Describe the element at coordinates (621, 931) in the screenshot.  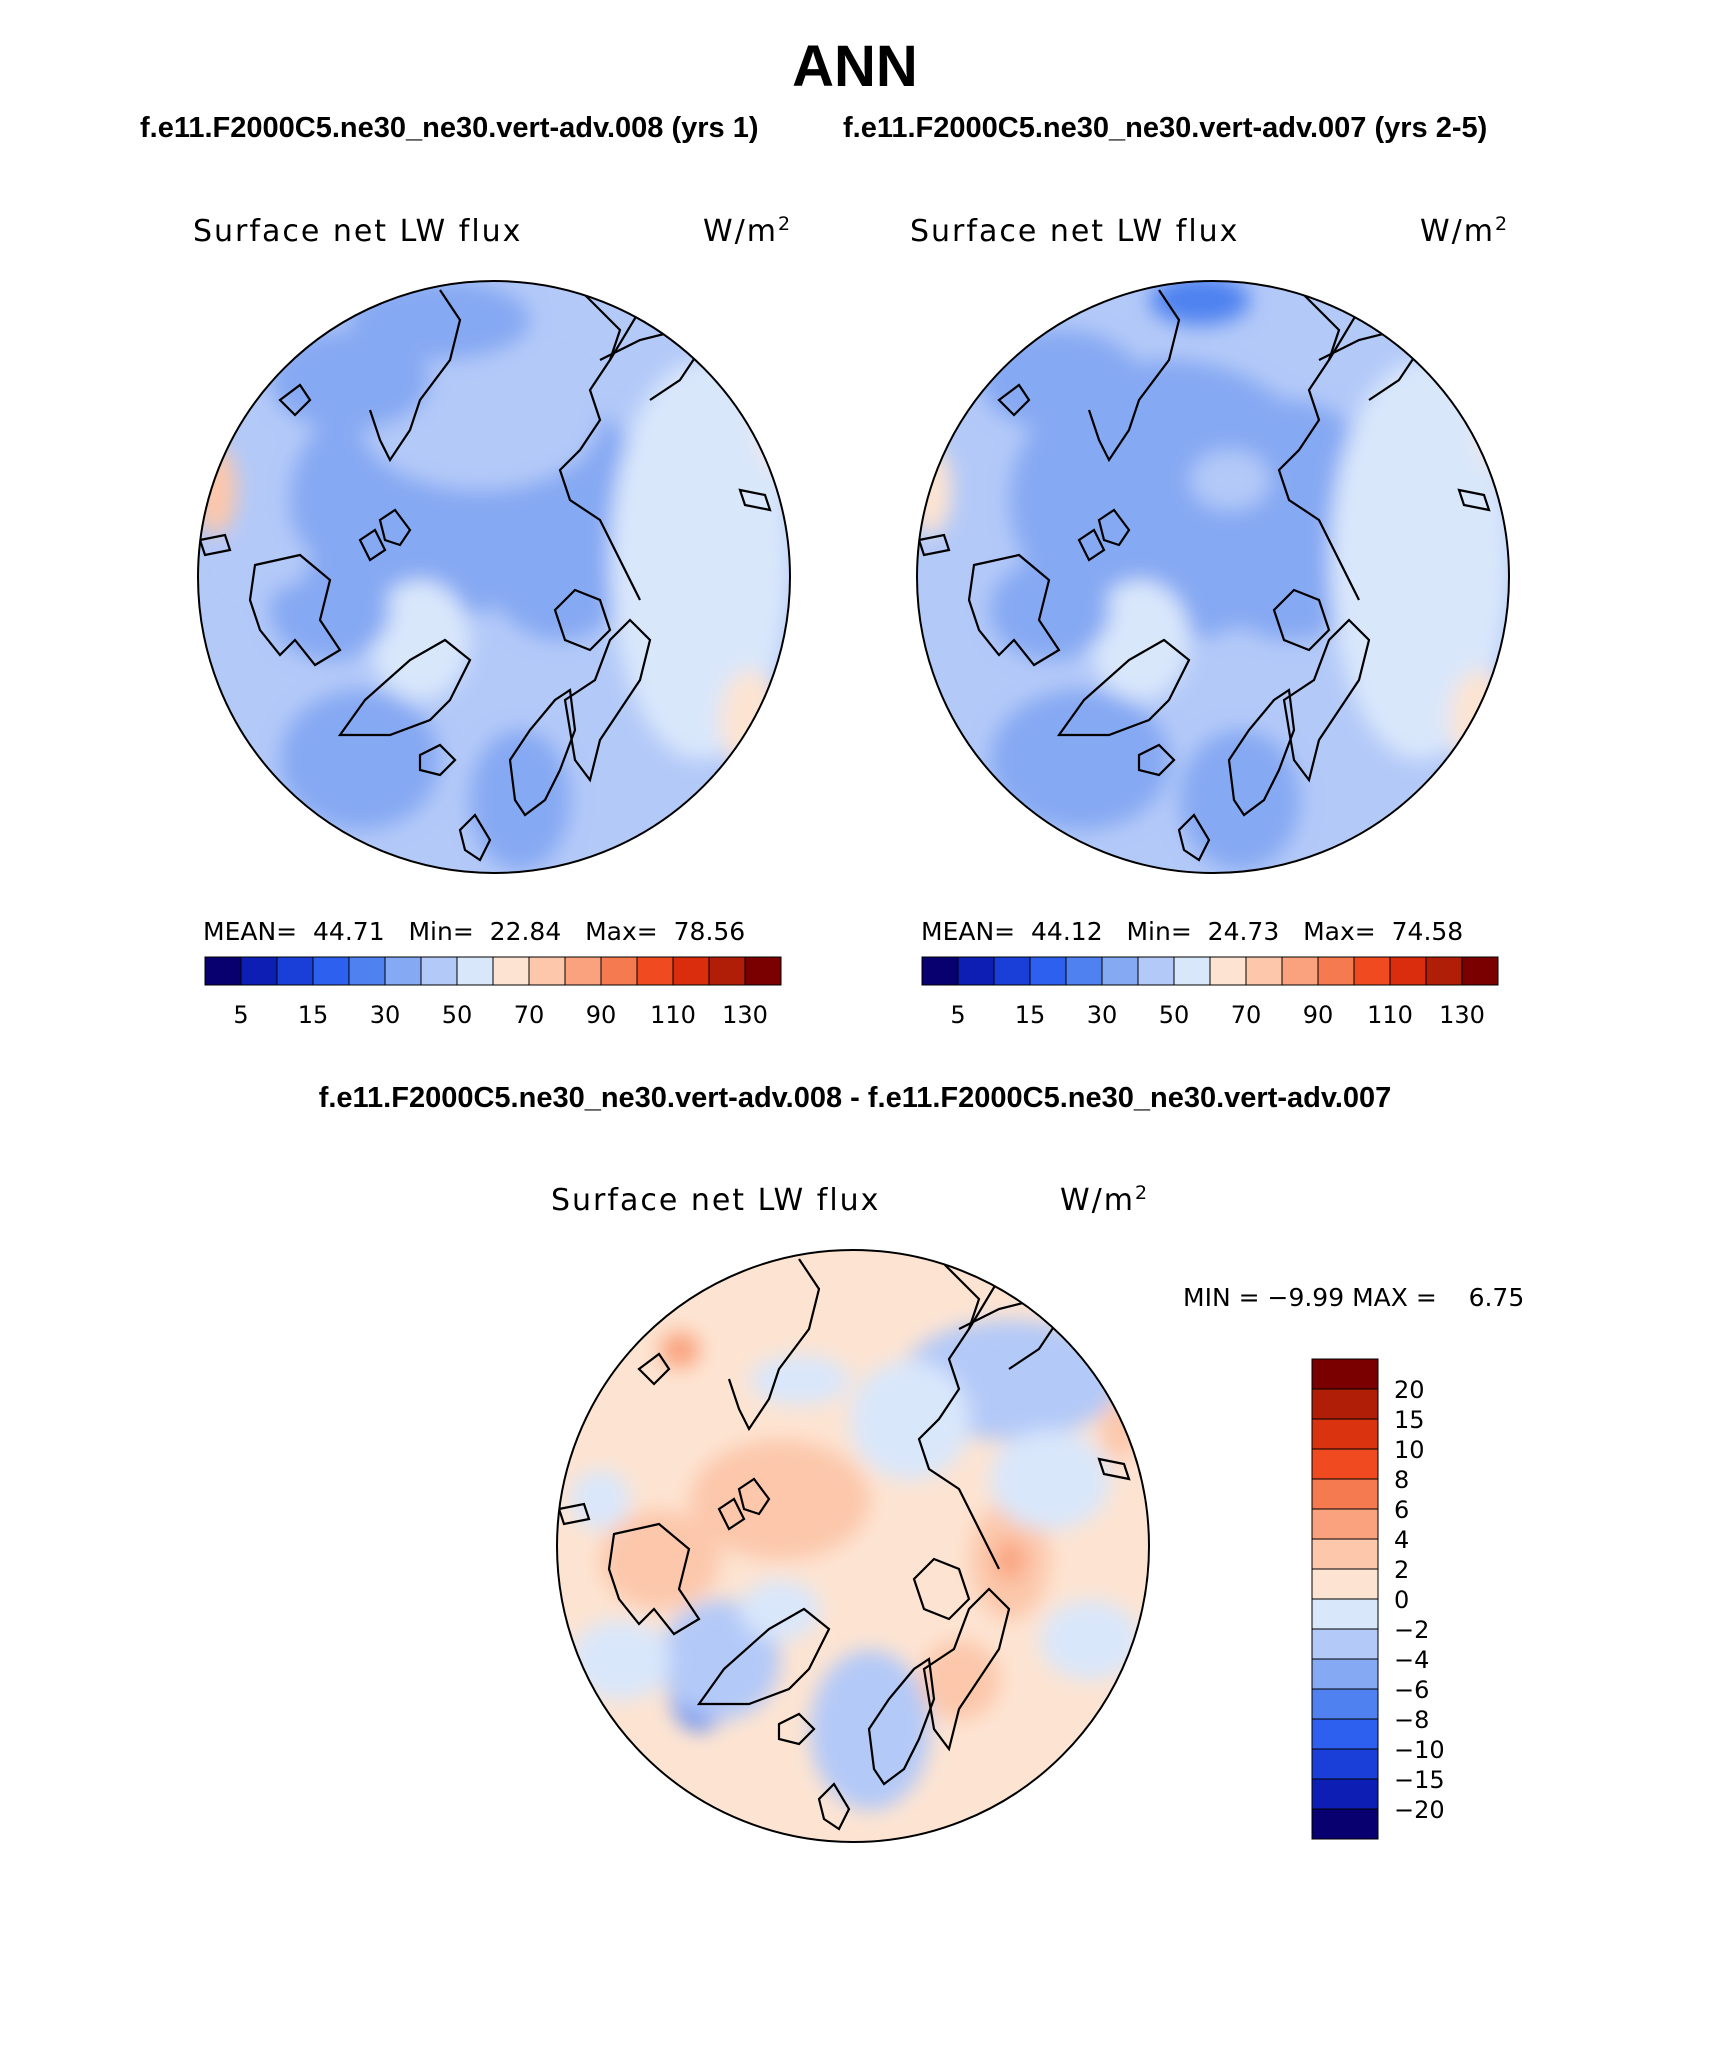
I see `left-max-label: Max=` at that location.